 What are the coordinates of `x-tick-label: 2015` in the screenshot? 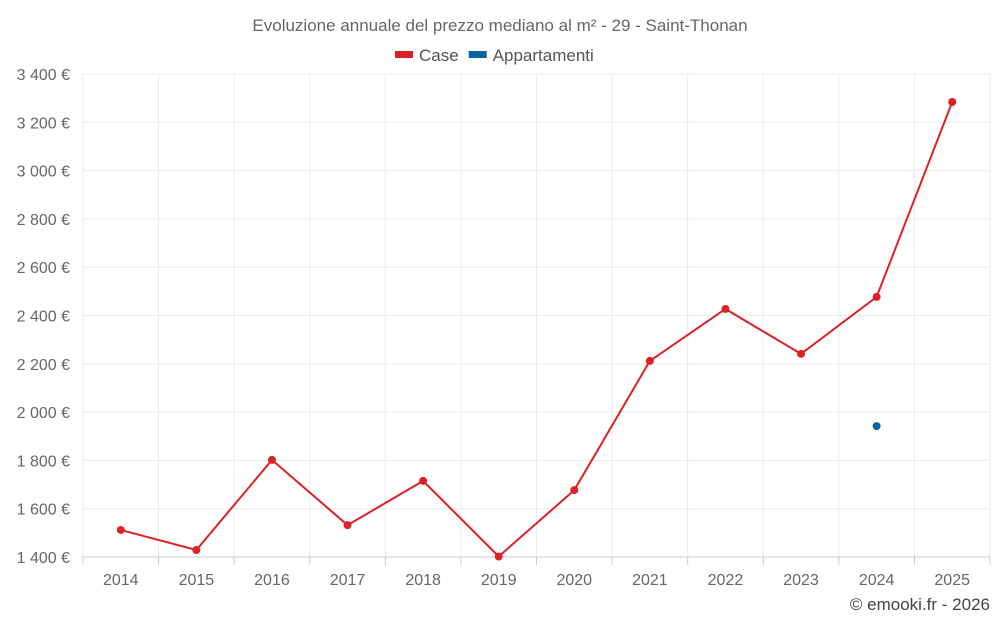 It's located at (197, 580).